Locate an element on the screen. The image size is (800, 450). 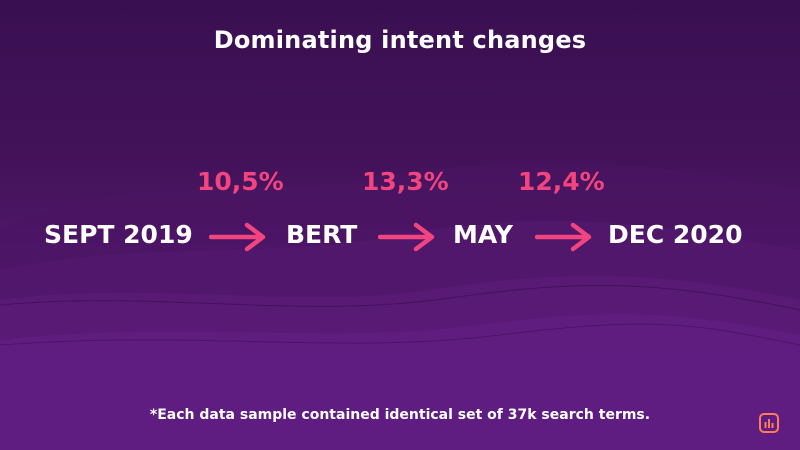
change-percent-2: 13,3% is located at coordinates (405, 181).